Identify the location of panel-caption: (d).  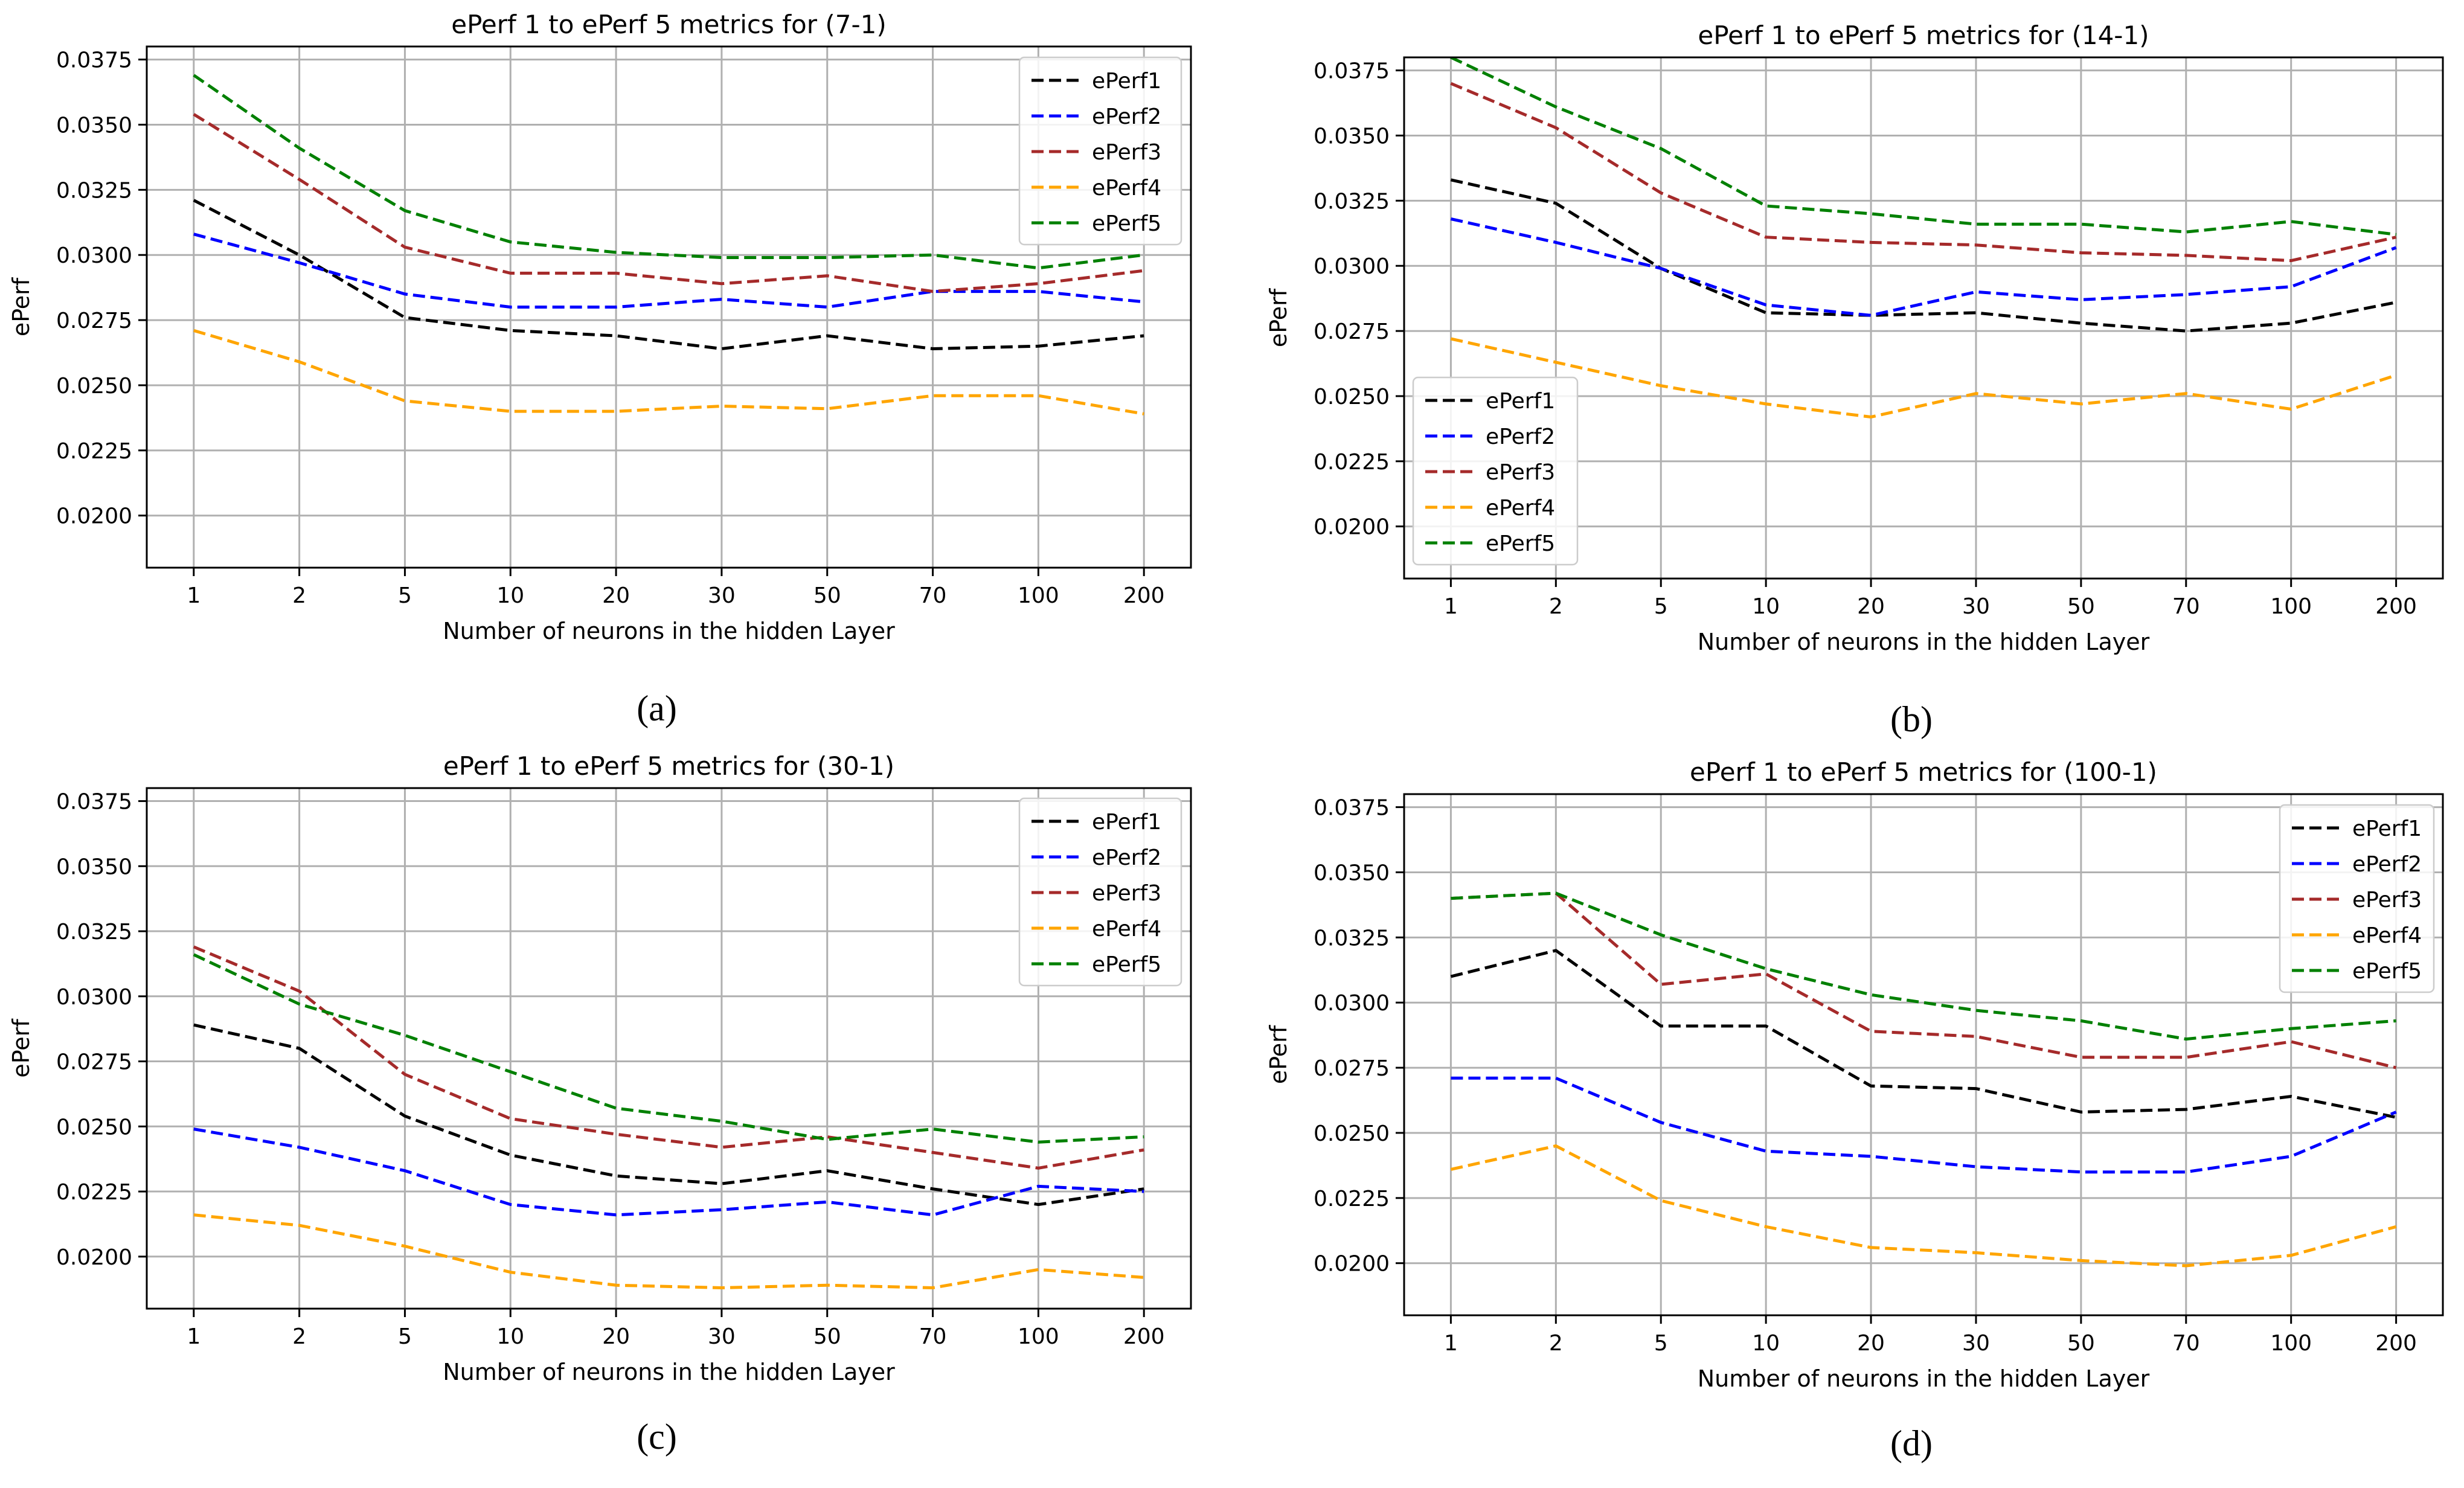
(1911, 1443).